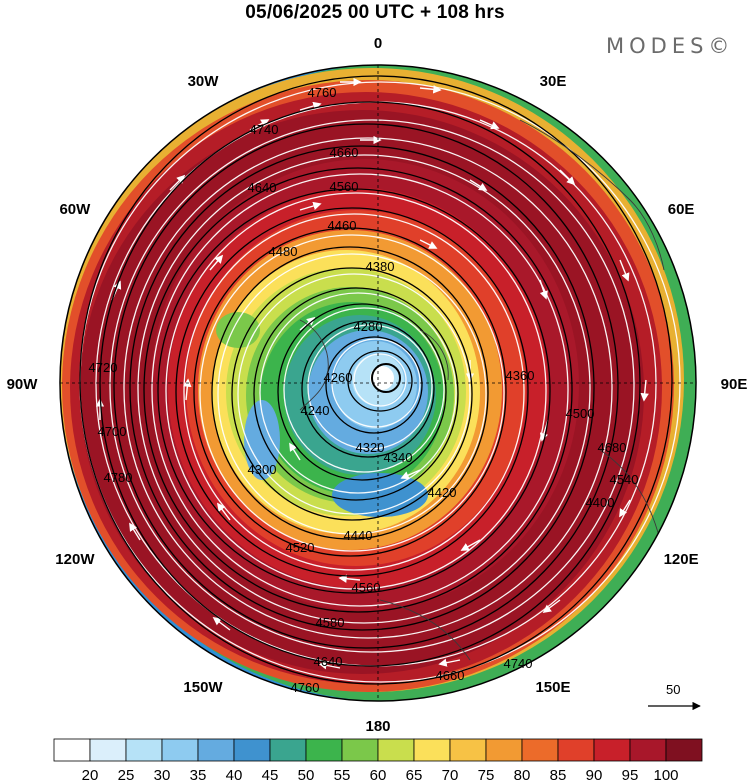 This screenshot has height=782, width=750. Describe the element at coordinates (306, 774) in the screenshot. I see `colorbar-tick-label: 50` at that location.